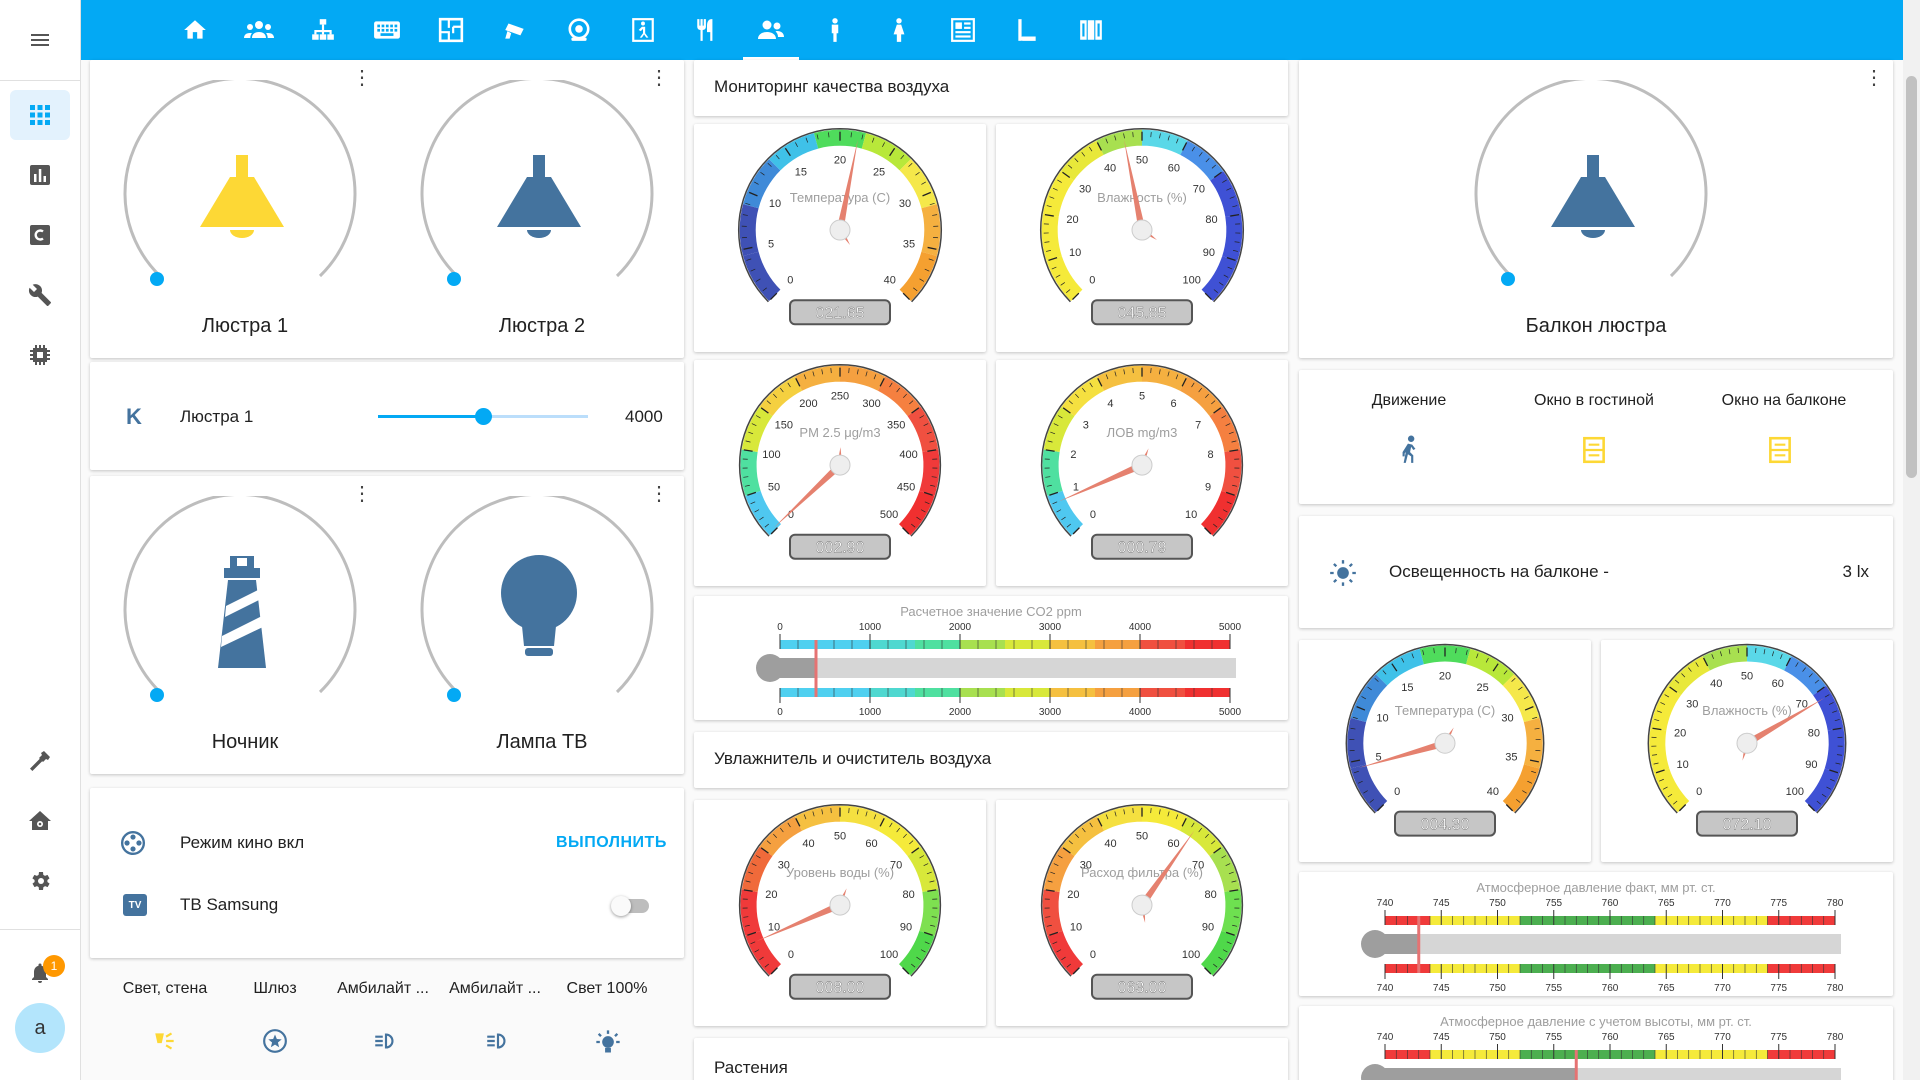 This screenshot has width=1920, height=1080. Describe the element at coordinates (832, 86) in the screenshot. I see `air-quality-title: Мониторинг качества воздуха` at that location.